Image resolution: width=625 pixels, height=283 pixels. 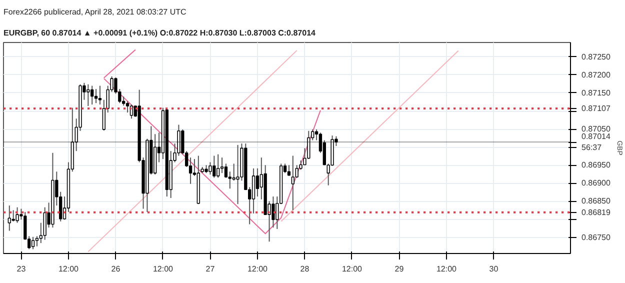 What do you see at coordinates (596, 93) in the screenshot?
I see `y-tick-label: 0.87150` at bounding box center [596, 93].